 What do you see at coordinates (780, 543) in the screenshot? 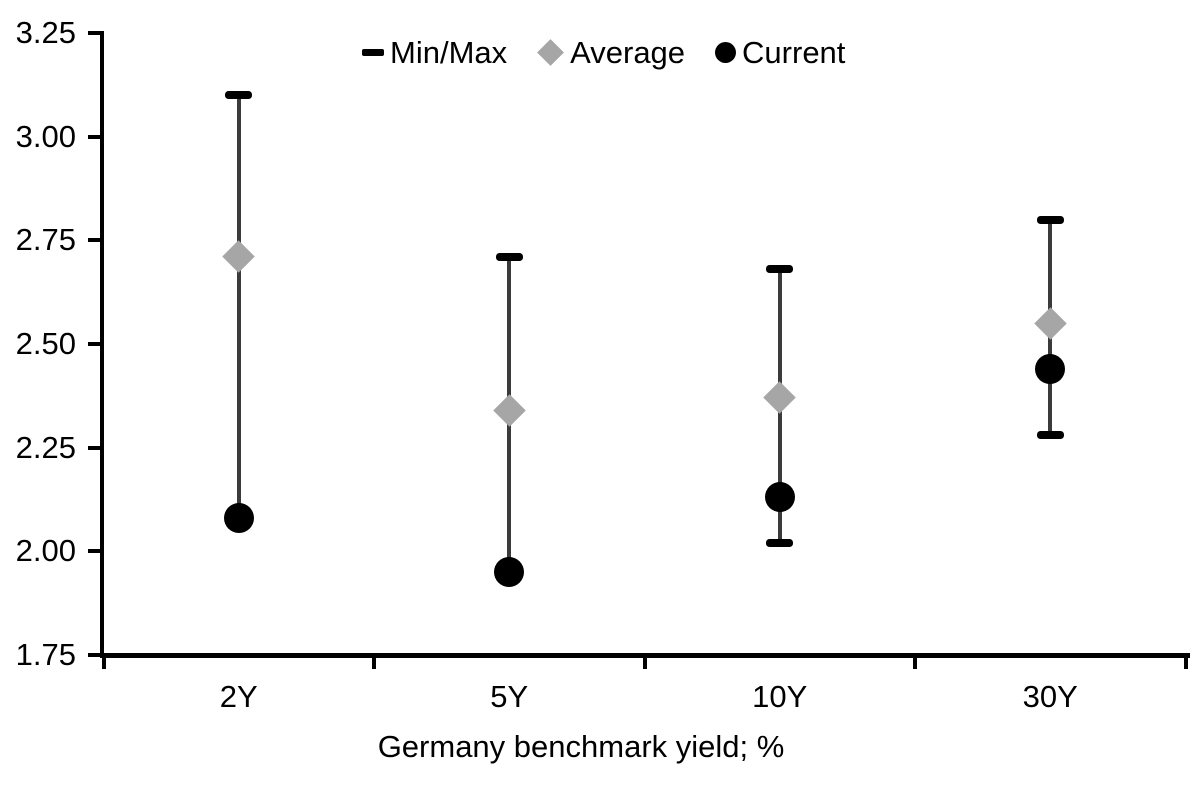
I see `min-cap-10Y` at bounding box center [780, 543].